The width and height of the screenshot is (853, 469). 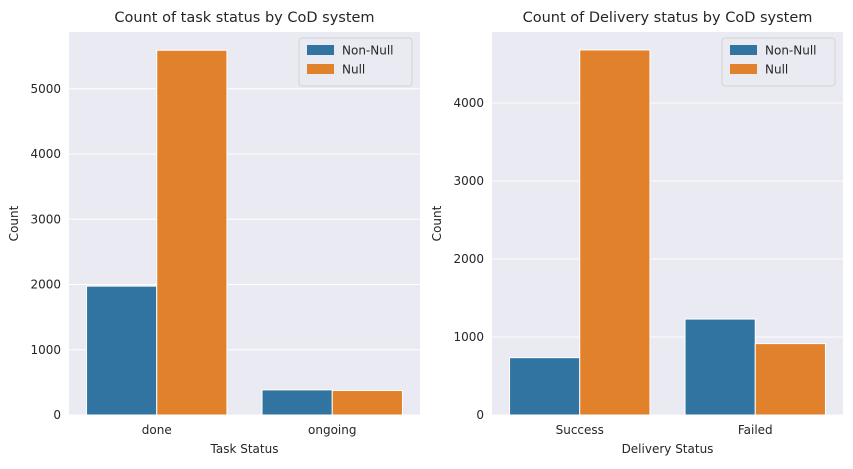 What do you see at coordinates (720, 367) in the screenshot?
I see `bar-non-null-failed` at bounding box center [720, 367].